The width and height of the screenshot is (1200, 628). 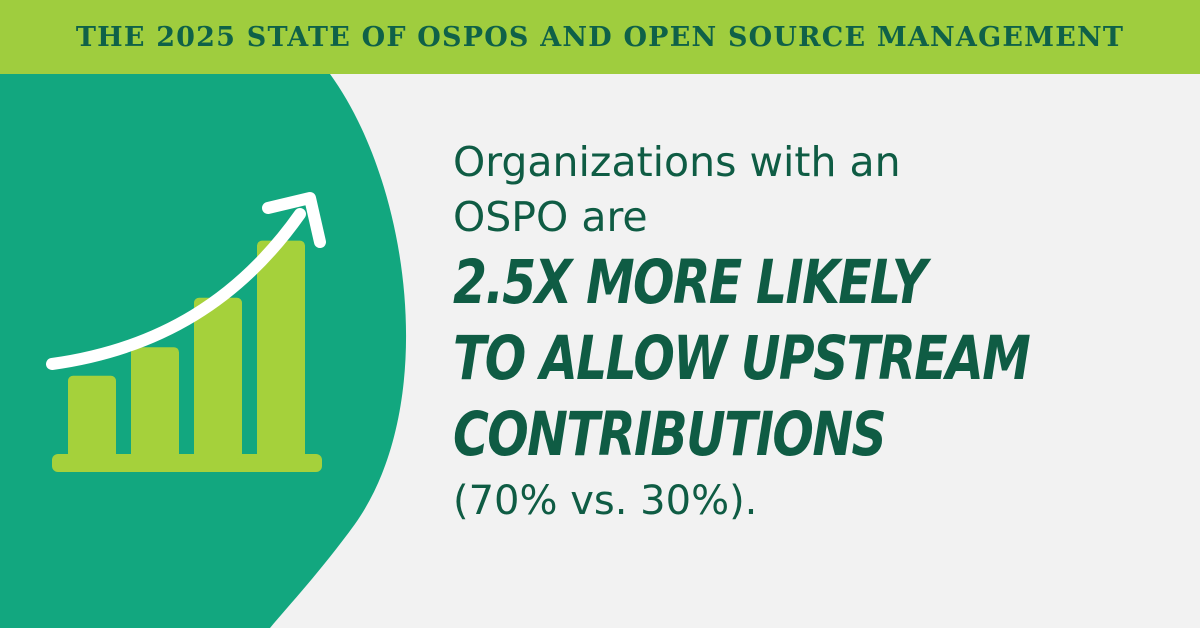 What do you see at coordinates (605, 501) in the screenshot?
I see `comparison-text: (70% vs. 30%).` at bounding box center [605, 501].